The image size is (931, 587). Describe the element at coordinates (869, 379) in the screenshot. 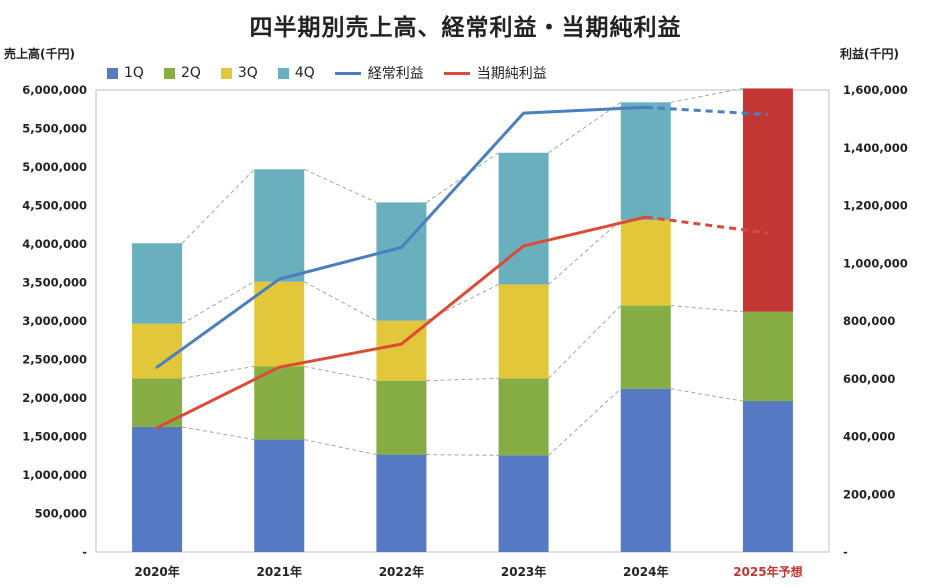

I see `right-tick-label: 600,000` at that location.